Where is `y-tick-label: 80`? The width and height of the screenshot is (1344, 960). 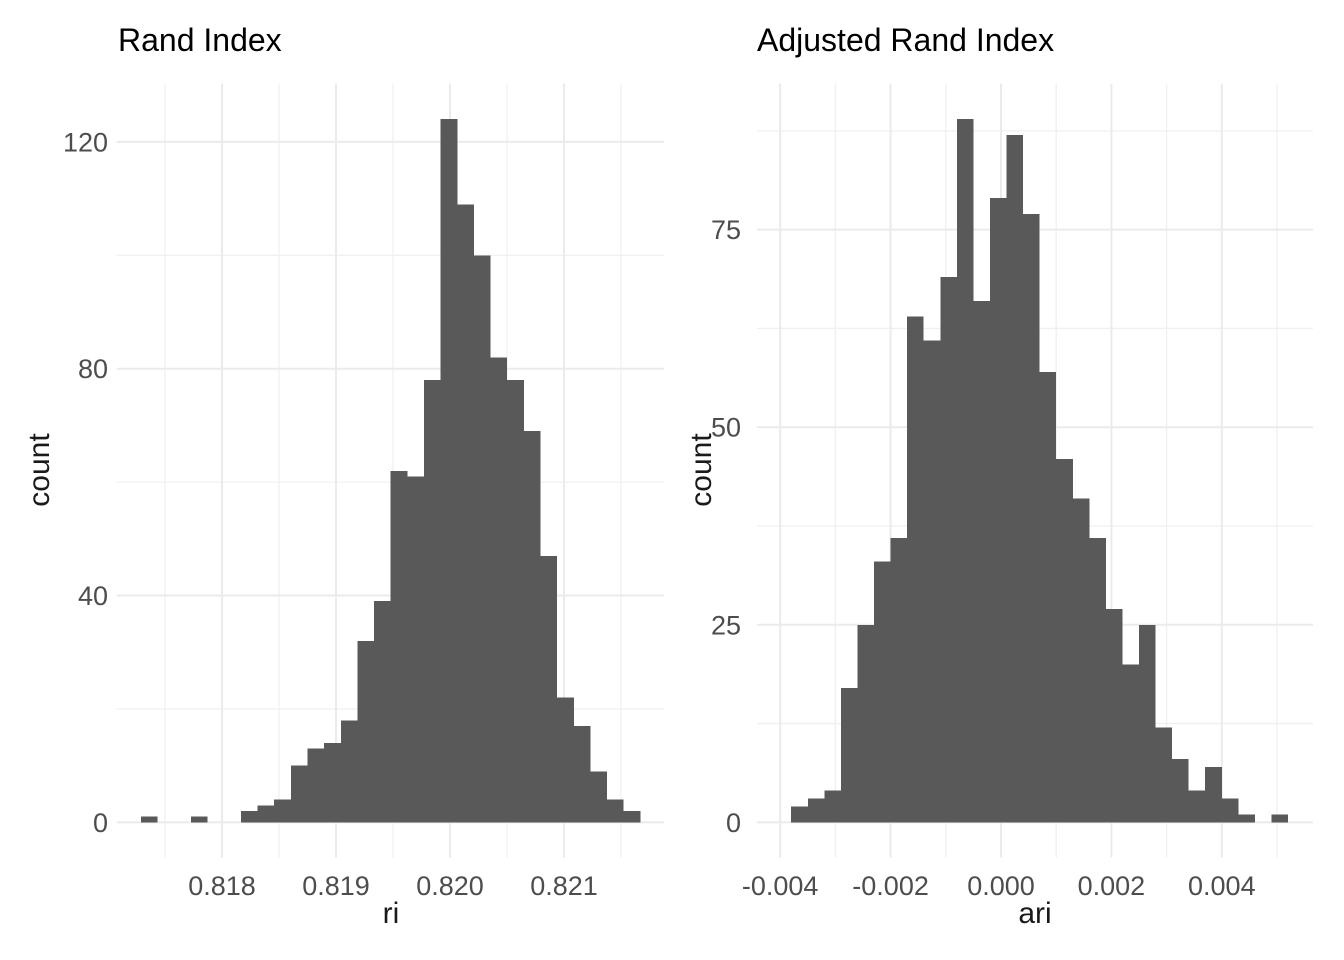 y-tick-label: 80 is located at coordinates (93, 369).